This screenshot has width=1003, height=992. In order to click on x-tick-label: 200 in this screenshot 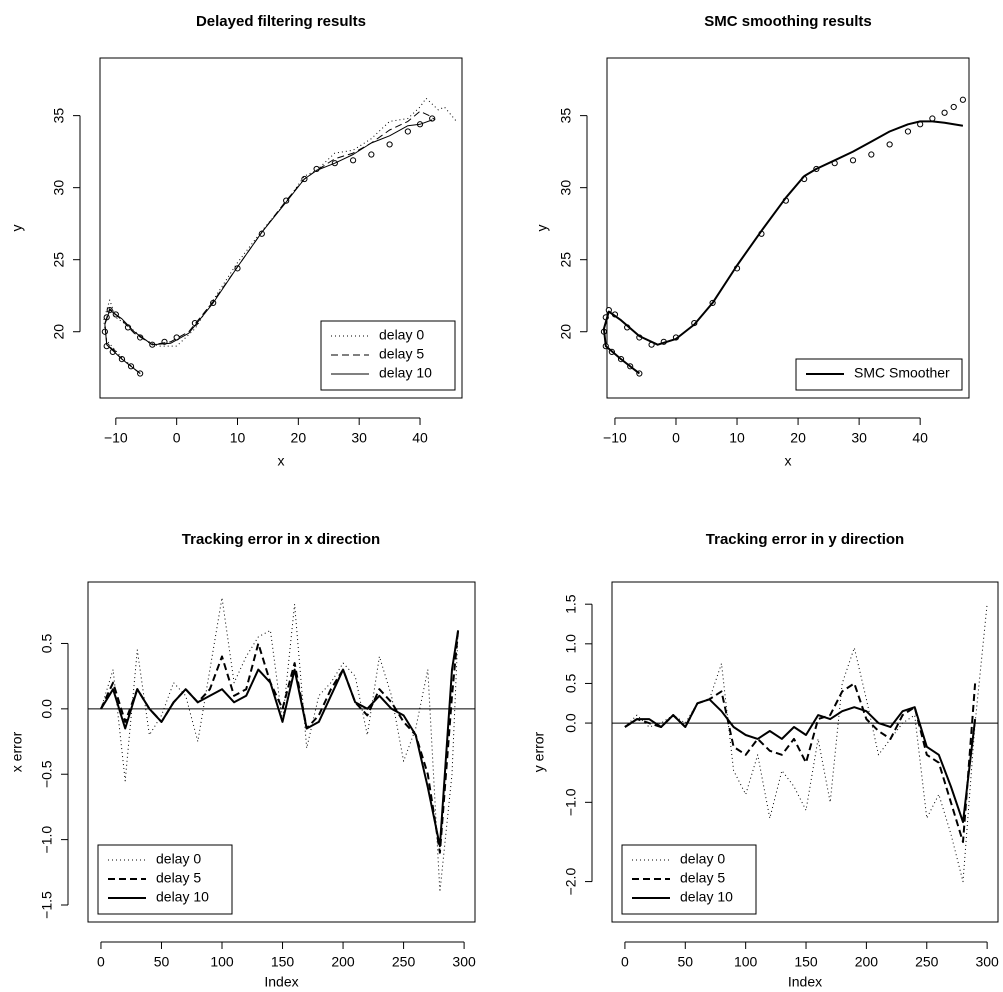, I will do `click(343, 962)`.